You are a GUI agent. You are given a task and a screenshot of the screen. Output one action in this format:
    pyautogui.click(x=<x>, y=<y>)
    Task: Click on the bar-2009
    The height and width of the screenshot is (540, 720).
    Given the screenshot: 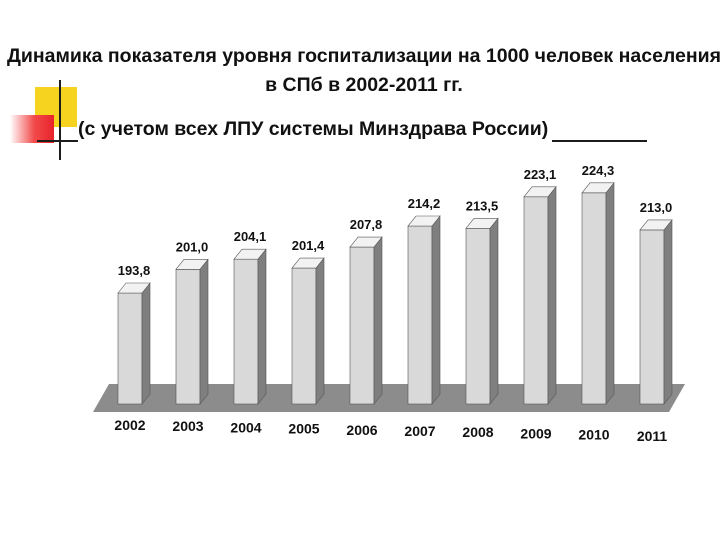 What is the action you would take?
    pyautogui.click(x=540, y=295)
    